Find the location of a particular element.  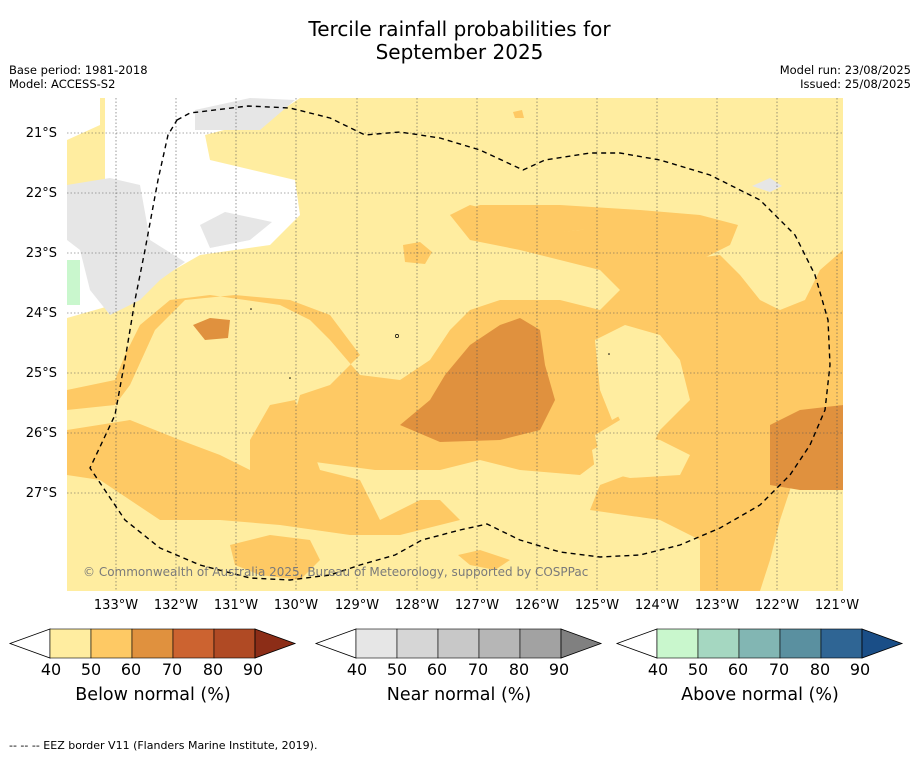

colorbar-below is located at coordinates (152, 643).